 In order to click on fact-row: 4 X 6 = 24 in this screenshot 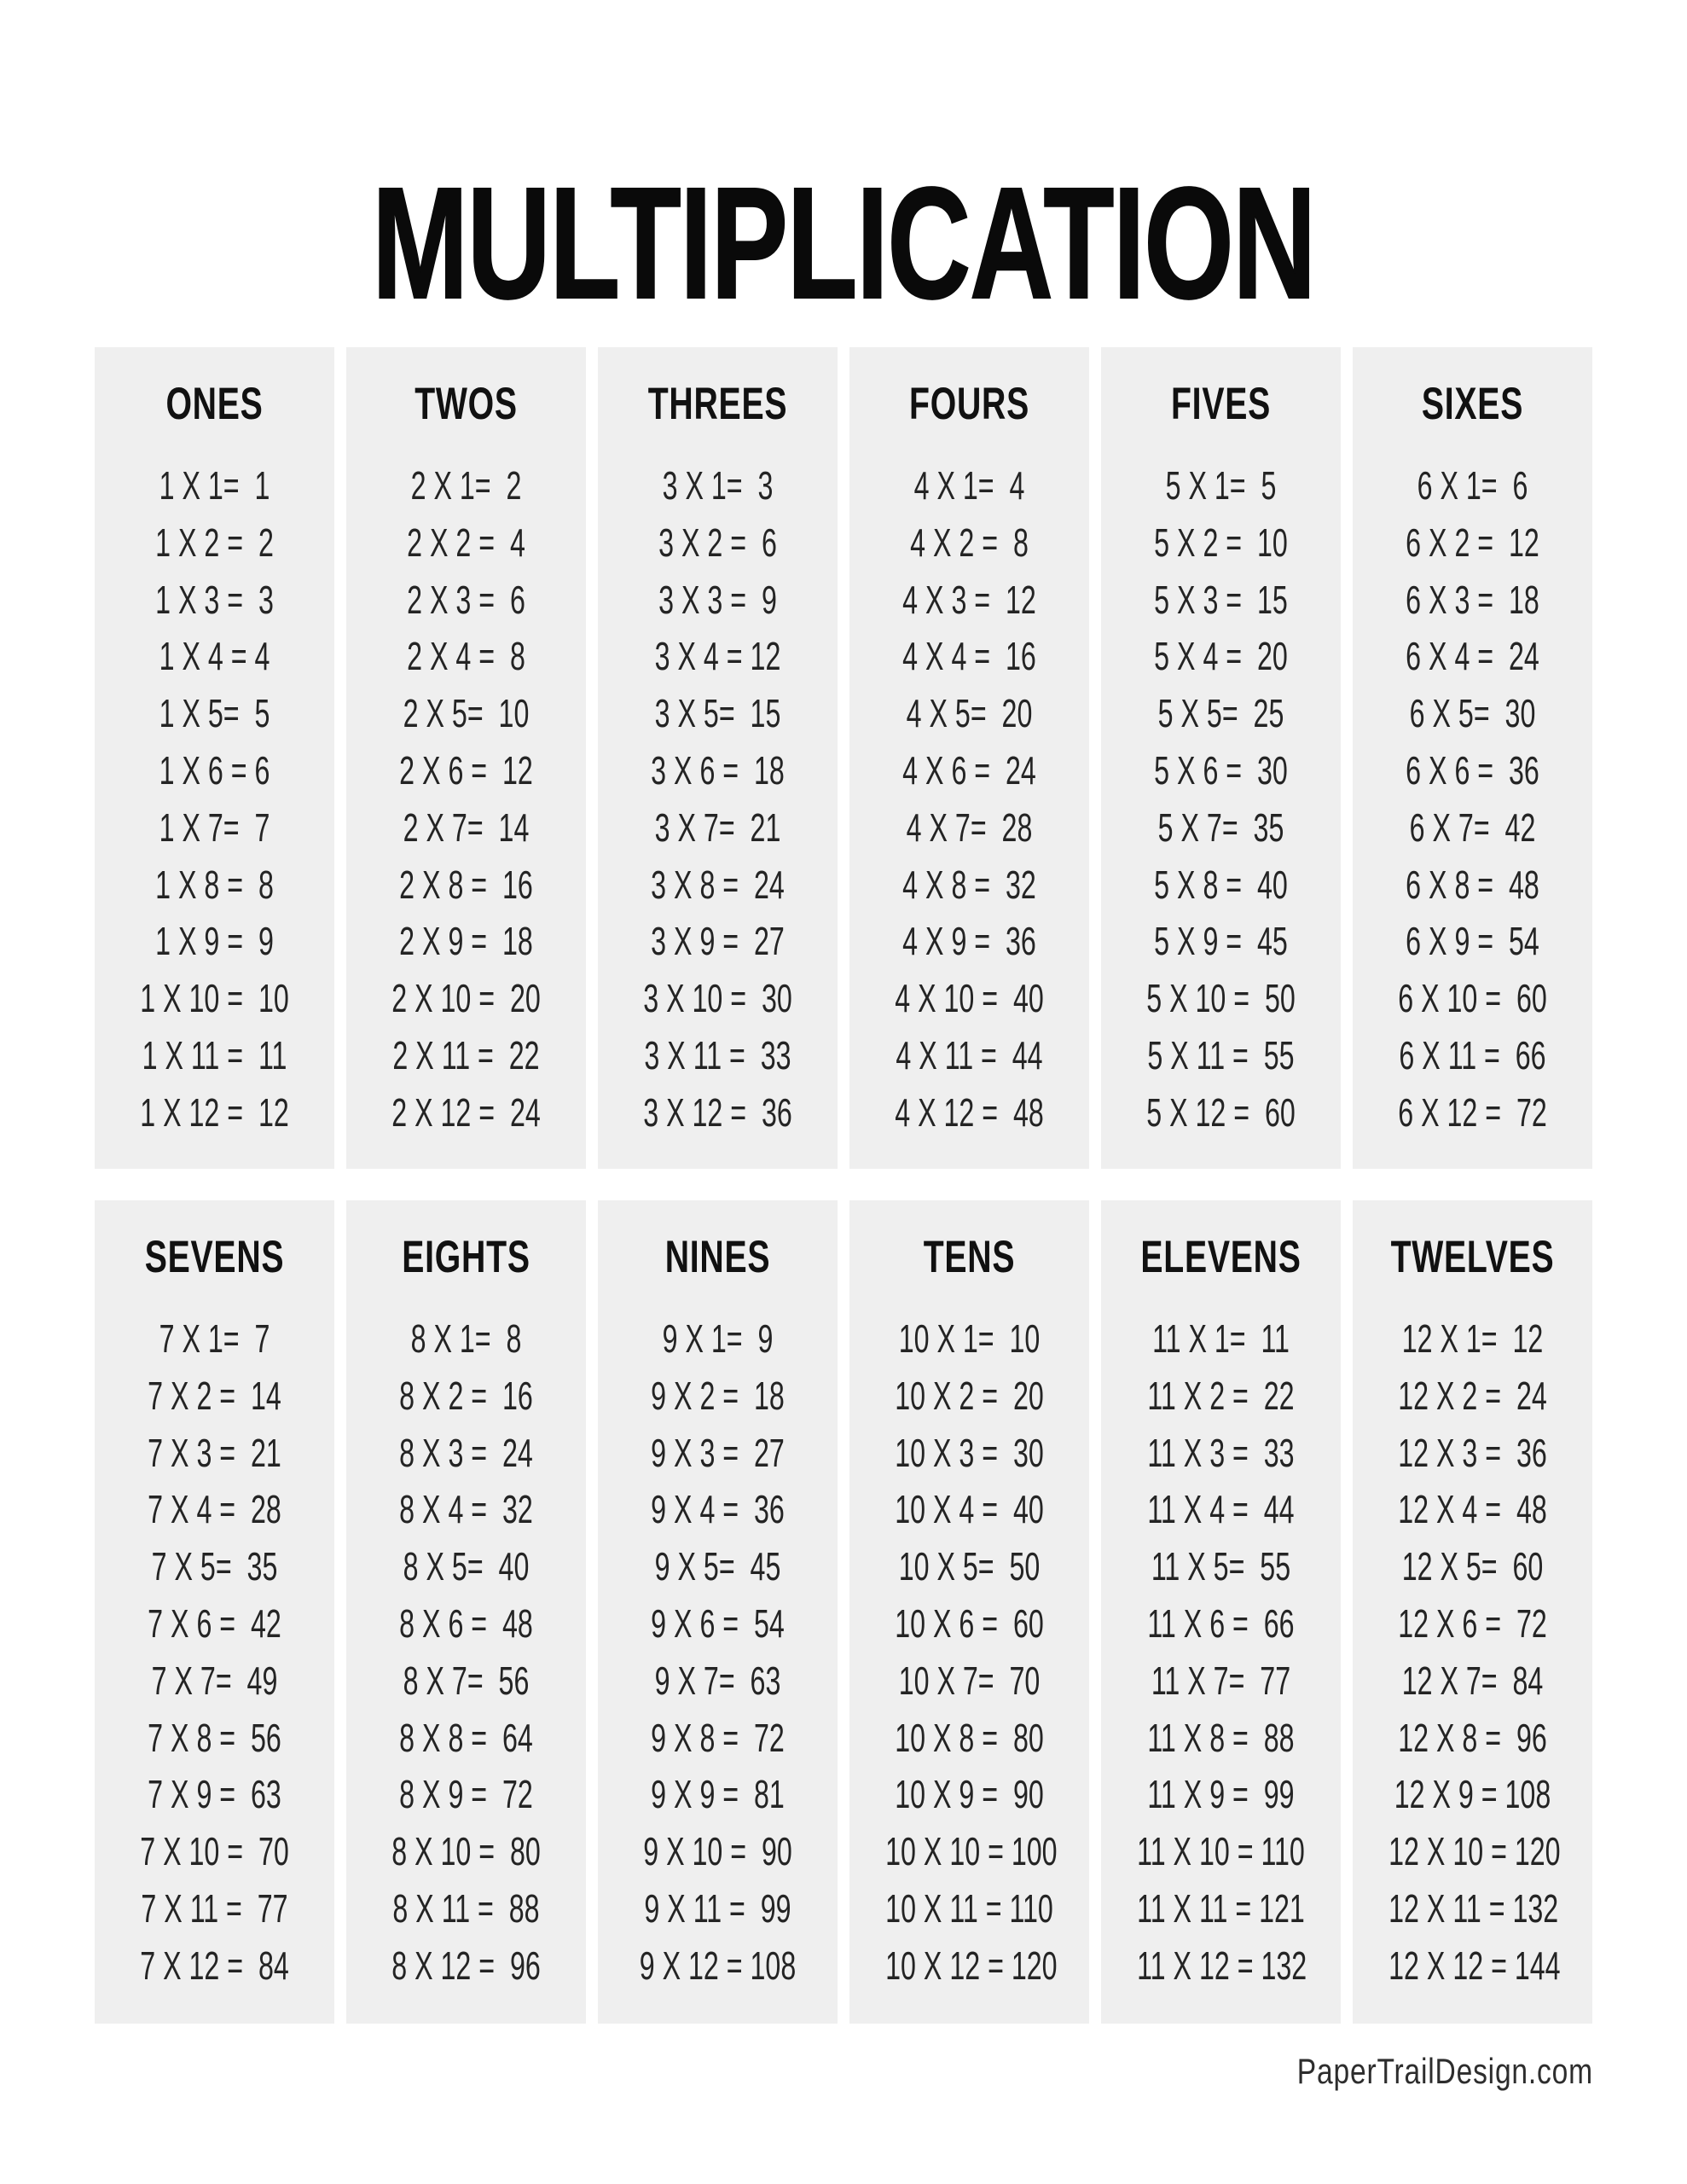, I will do `click(969, 770)`.